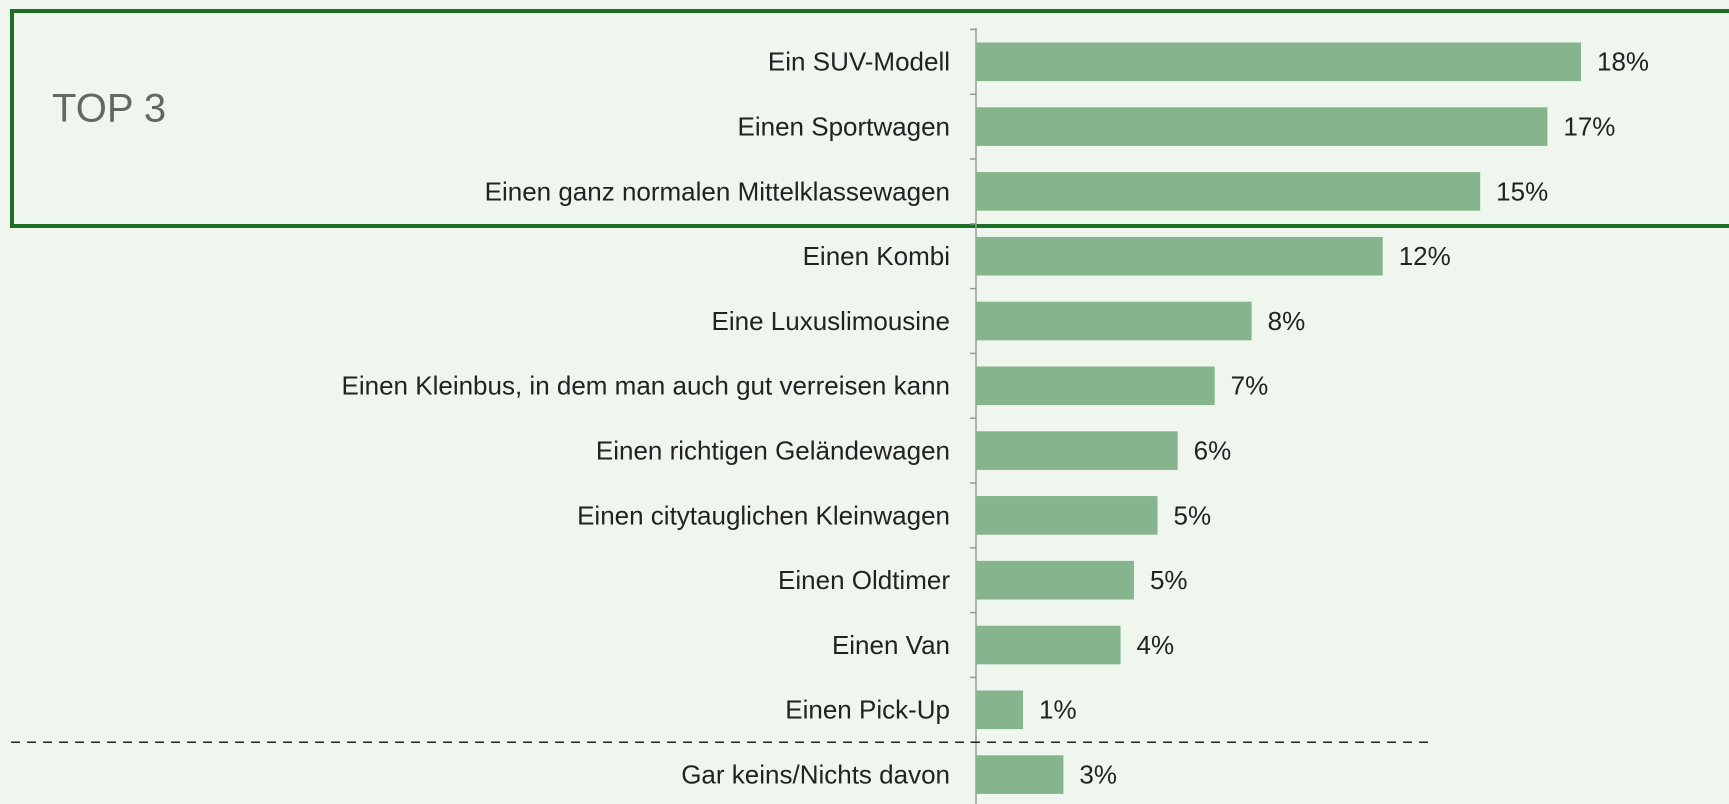 This screenshot has width=1729, height=804. What do you see at coordinates (831, 321) in the screenshot?
I see `category-label: Eine Luxuslimousine` at bounding box center [831, 321].